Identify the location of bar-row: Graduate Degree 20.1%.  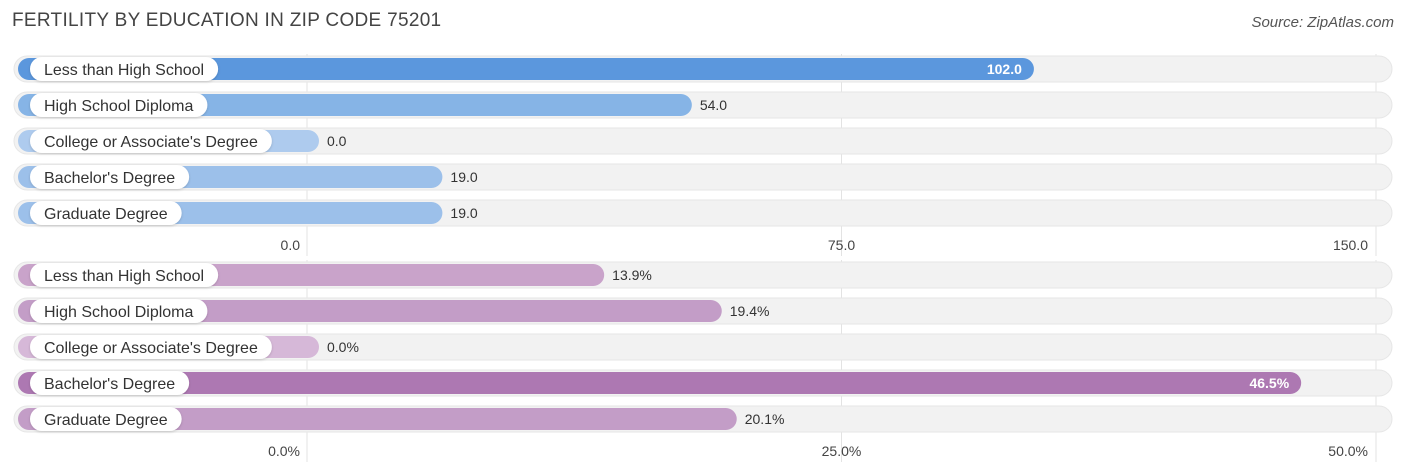
(703, 419).